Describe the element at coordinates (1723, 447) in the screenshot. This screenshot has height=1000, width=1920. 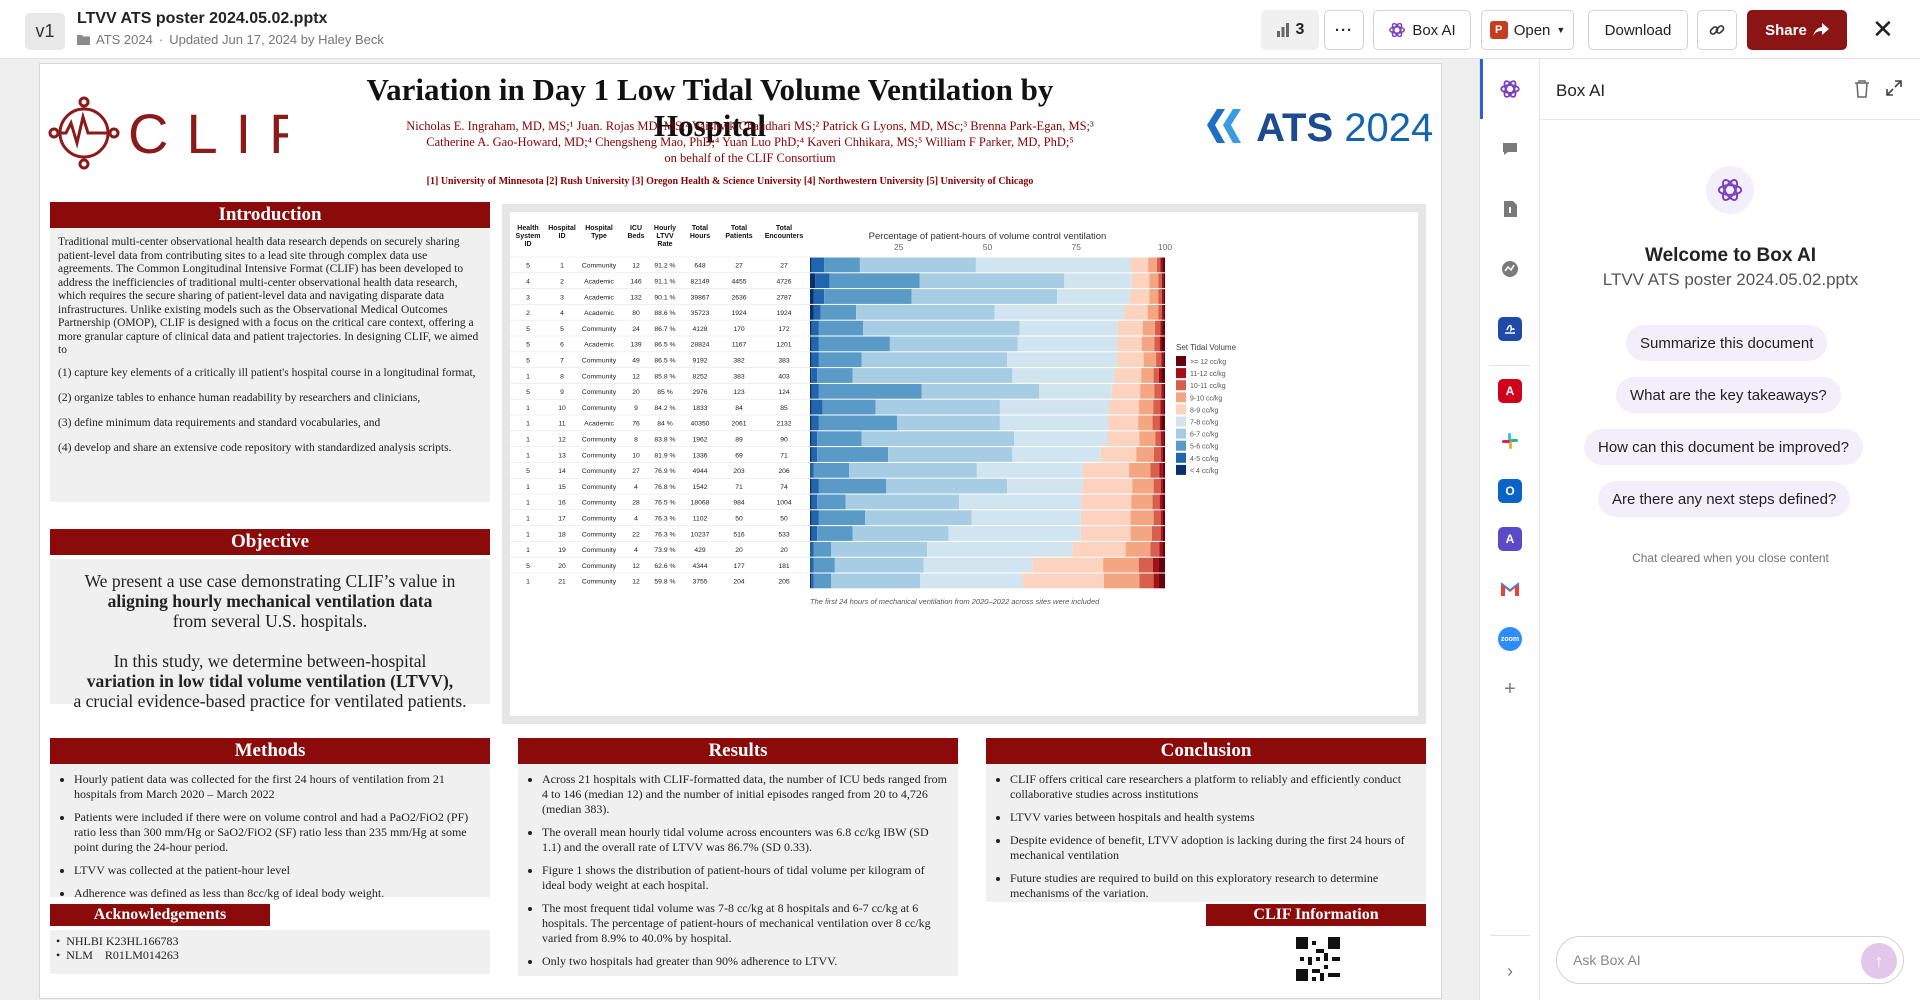
I see `suggestion-improve: How can this document be improved?` at that location.